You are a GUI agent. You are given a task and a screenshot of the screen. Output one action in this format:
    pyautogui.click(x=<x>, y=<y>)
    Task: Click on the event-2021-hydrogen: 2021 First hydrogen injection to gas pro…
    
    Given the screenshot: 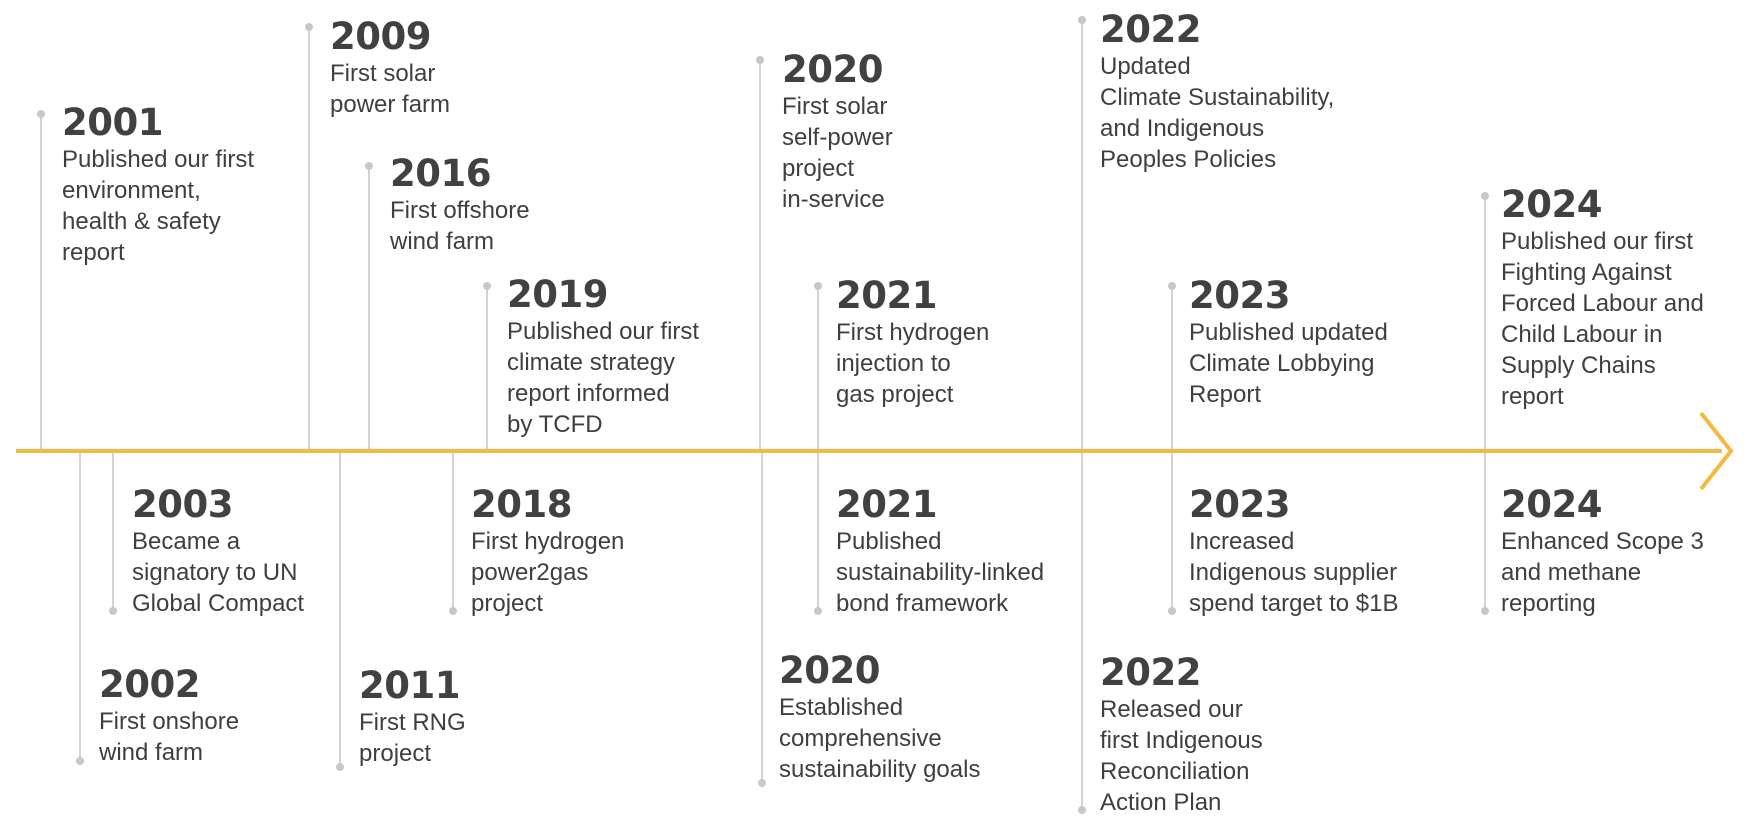 What is the action you would take?
    pyautogui.click(x=912, y=342)
    